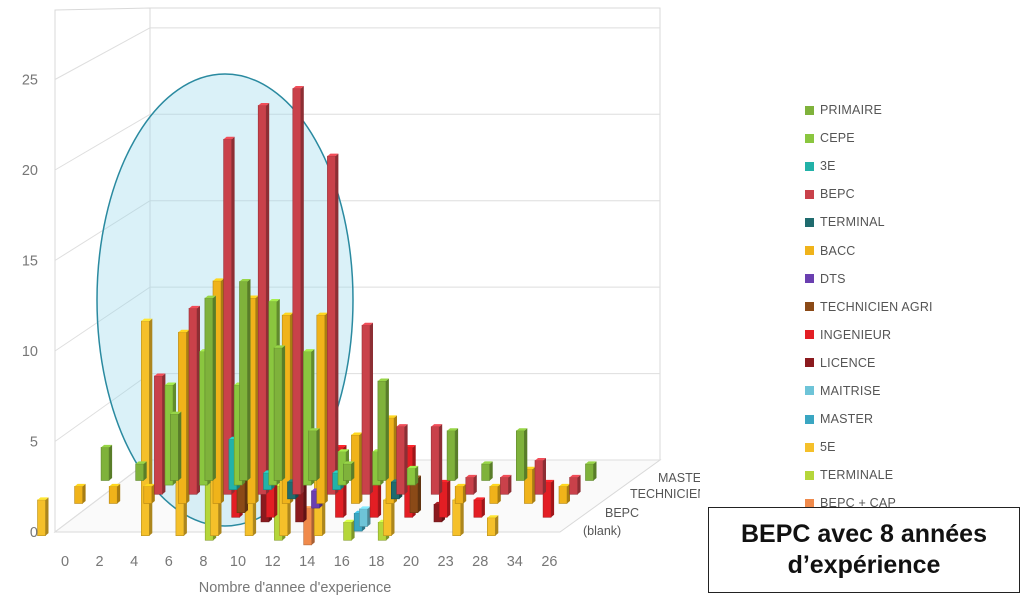  What do you see at coordinates (295, 588) in the screenshot?
I see `x-axis-title: Nombre d'annee d'experience` at bounding box center [295, 588].